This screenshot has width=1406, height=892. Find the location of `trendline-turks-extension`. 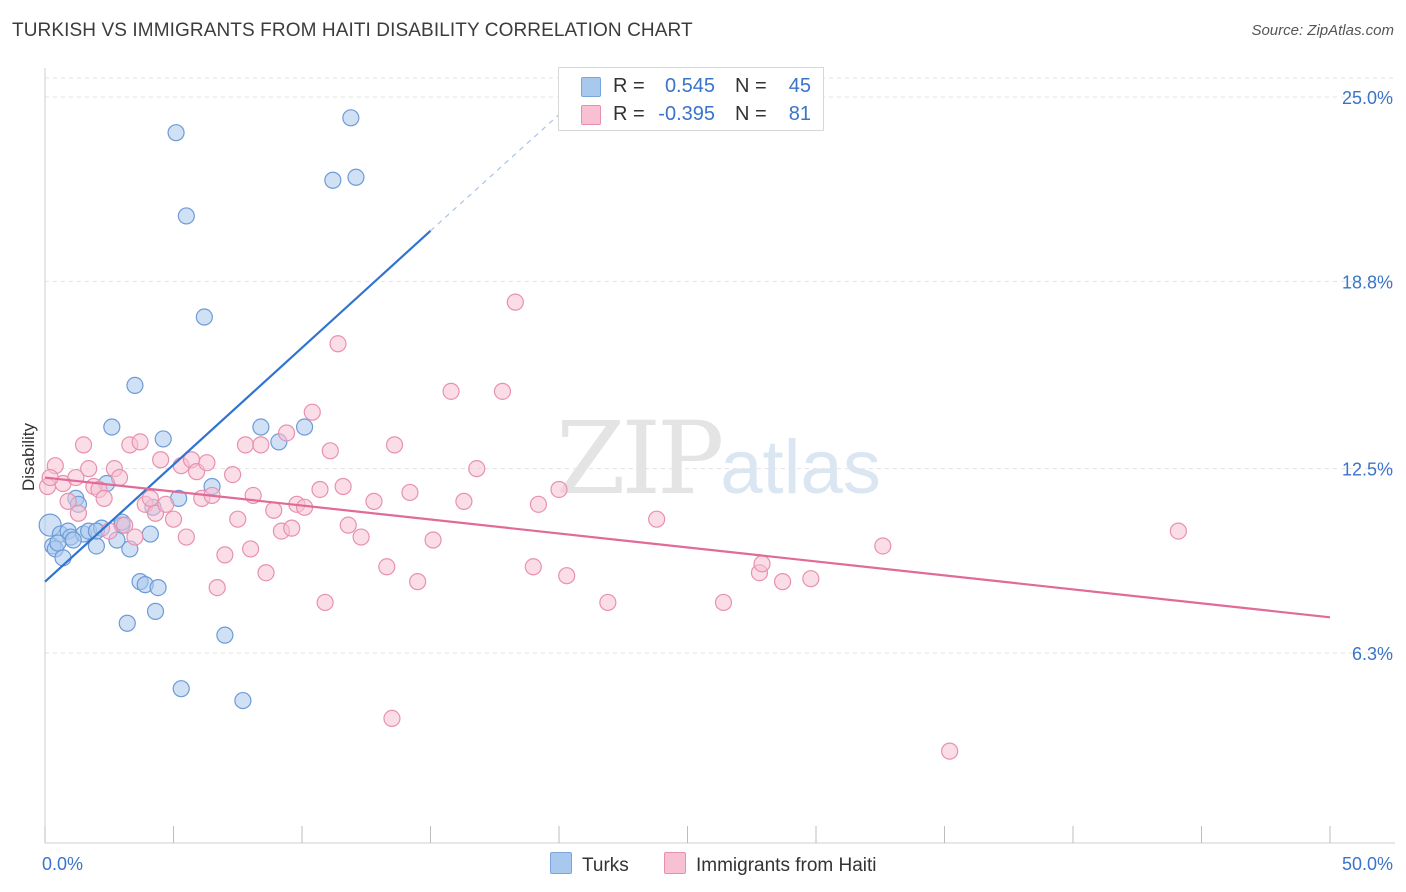

trendline-turks-extension is located at coordinates (501, 167).